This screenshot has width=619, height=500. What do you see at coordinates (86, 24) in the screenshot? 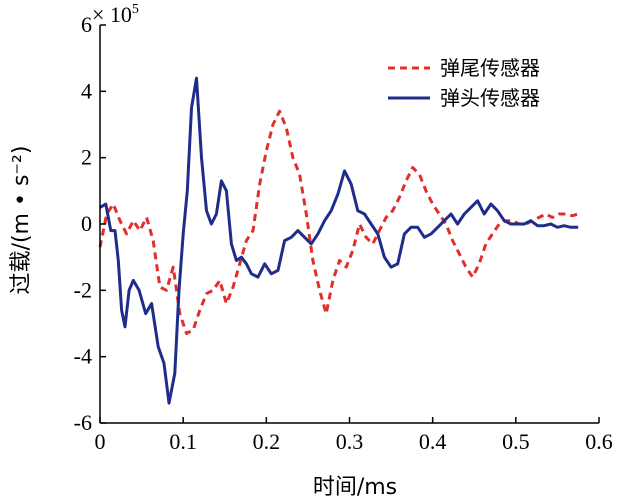
I see `y-tick-label: 6` at bounding box center [86, 24].